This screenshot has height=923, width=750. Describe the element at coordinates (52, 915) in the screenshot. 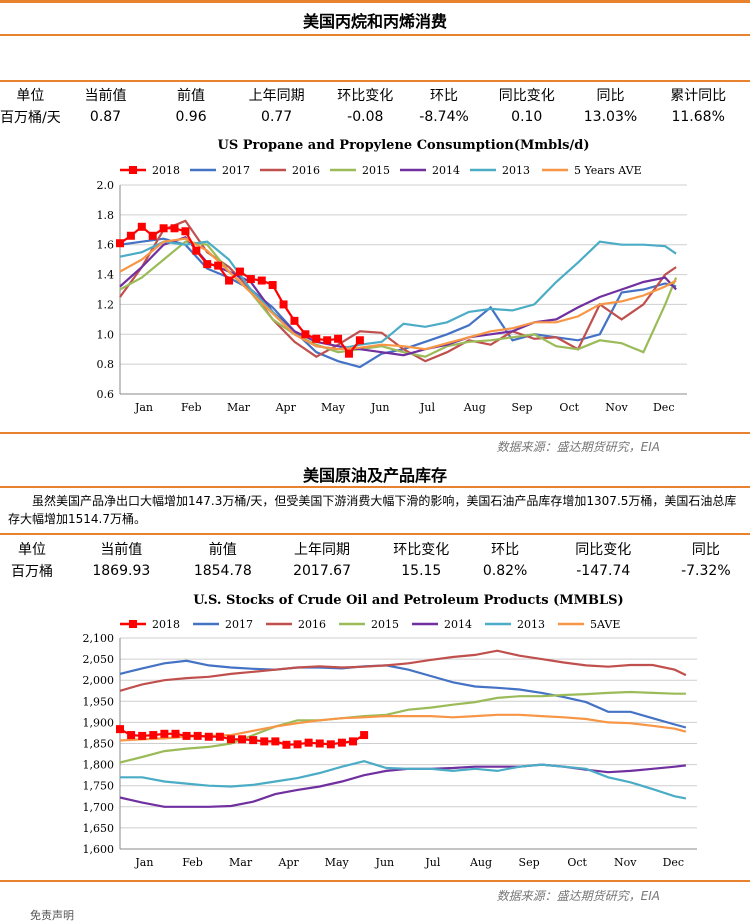

I see `footer-disclaimer: 免责声明` at that location.